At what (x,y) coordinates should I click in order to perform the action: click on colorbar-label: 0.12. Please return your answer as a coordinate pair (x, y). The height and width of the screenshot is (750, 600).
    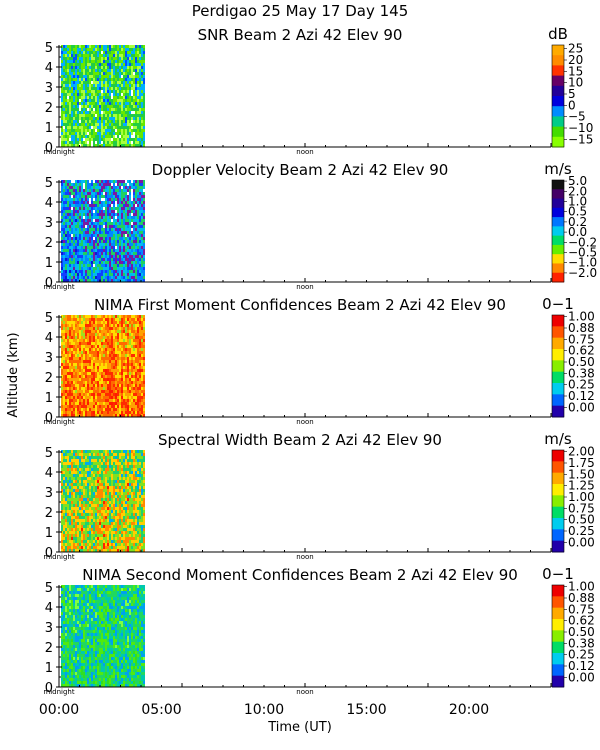
    Looking at the image, I should click on (581, 666).